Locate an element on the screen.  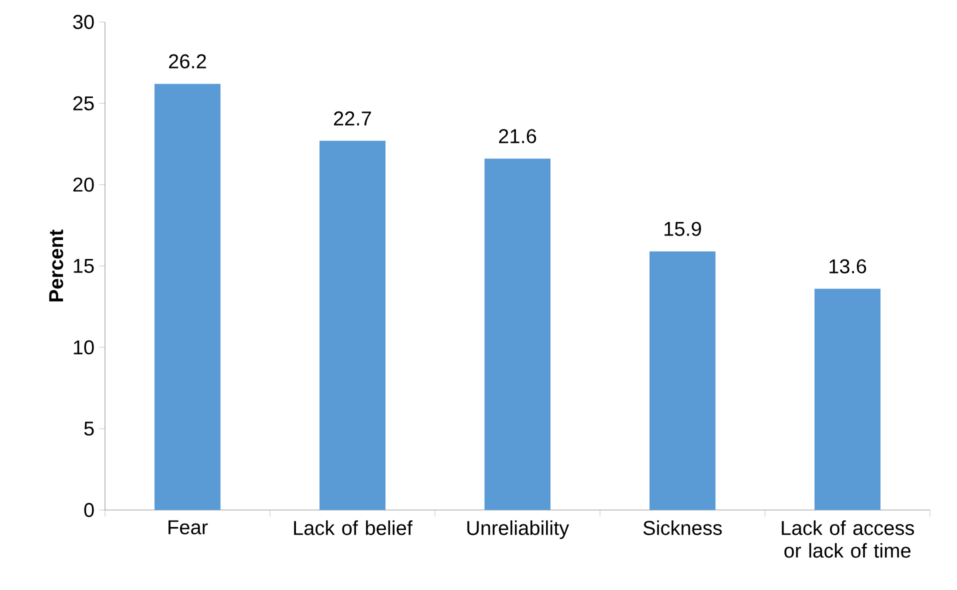
y-tick-label: 30 is located at coordinates (83, 22).